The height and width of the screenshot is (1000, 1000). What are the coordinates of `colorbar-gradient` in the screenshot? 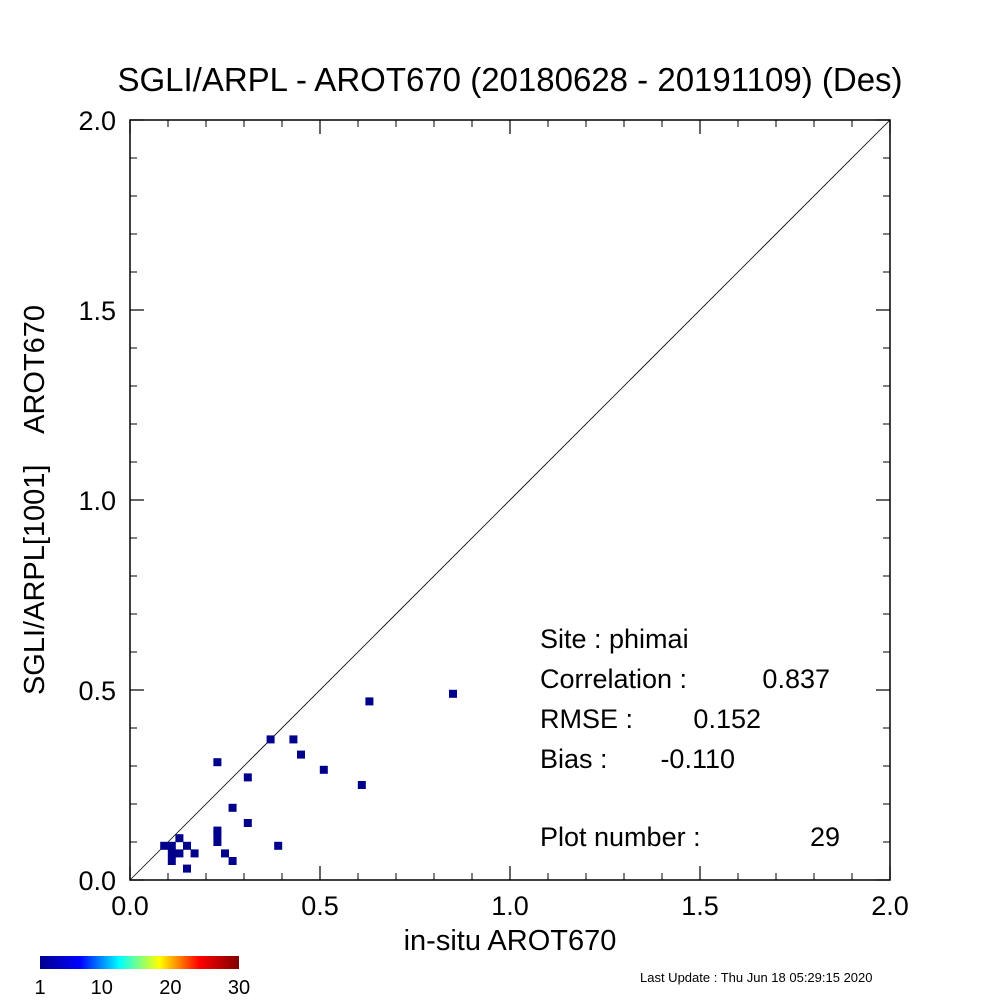 It's located at (139, 962).